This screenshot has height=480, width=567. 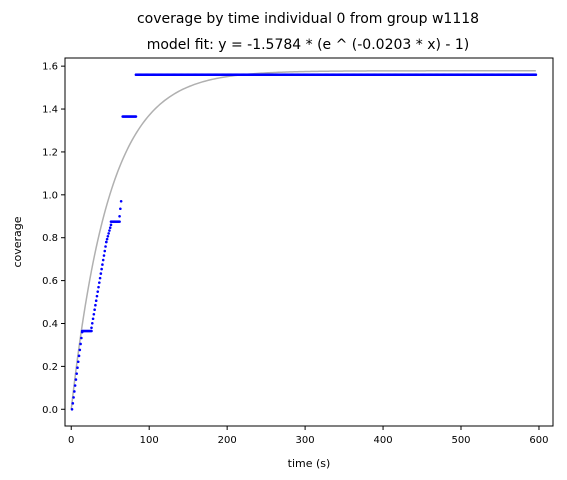 What do you see at coordinates (50, 238) in the screenshot?
I see `y-tick-label: 0.8` at bounding box center [50, 238].